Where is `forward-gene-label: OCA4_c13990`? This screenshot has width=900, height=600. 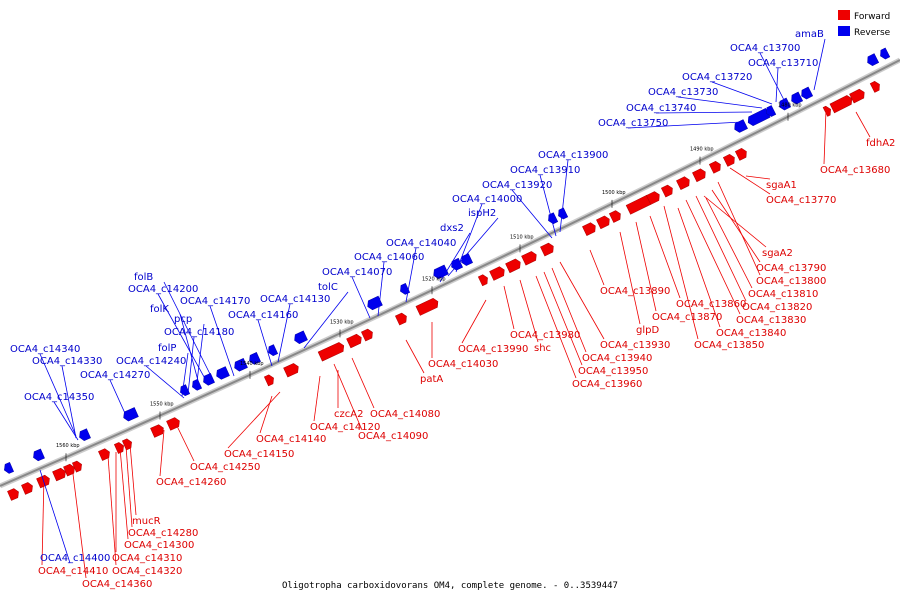
forward-gene-label: OCA4_c13990 is located at coordinates (493, 349).